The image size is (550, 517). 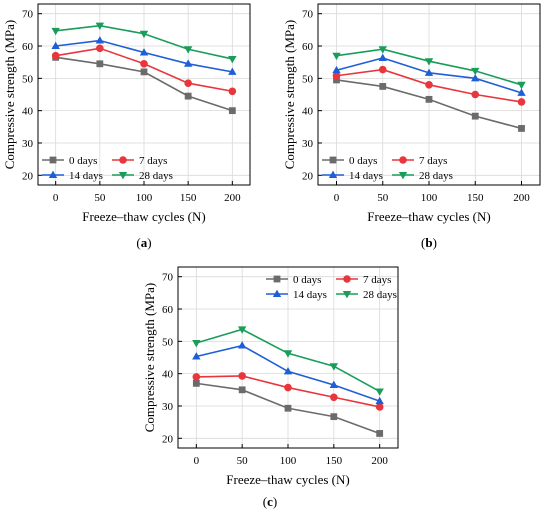 What do you see at coordinates (243, 461) in the screenshot?
I see `x-tick-label: 50` at bounding box center [243, 461].